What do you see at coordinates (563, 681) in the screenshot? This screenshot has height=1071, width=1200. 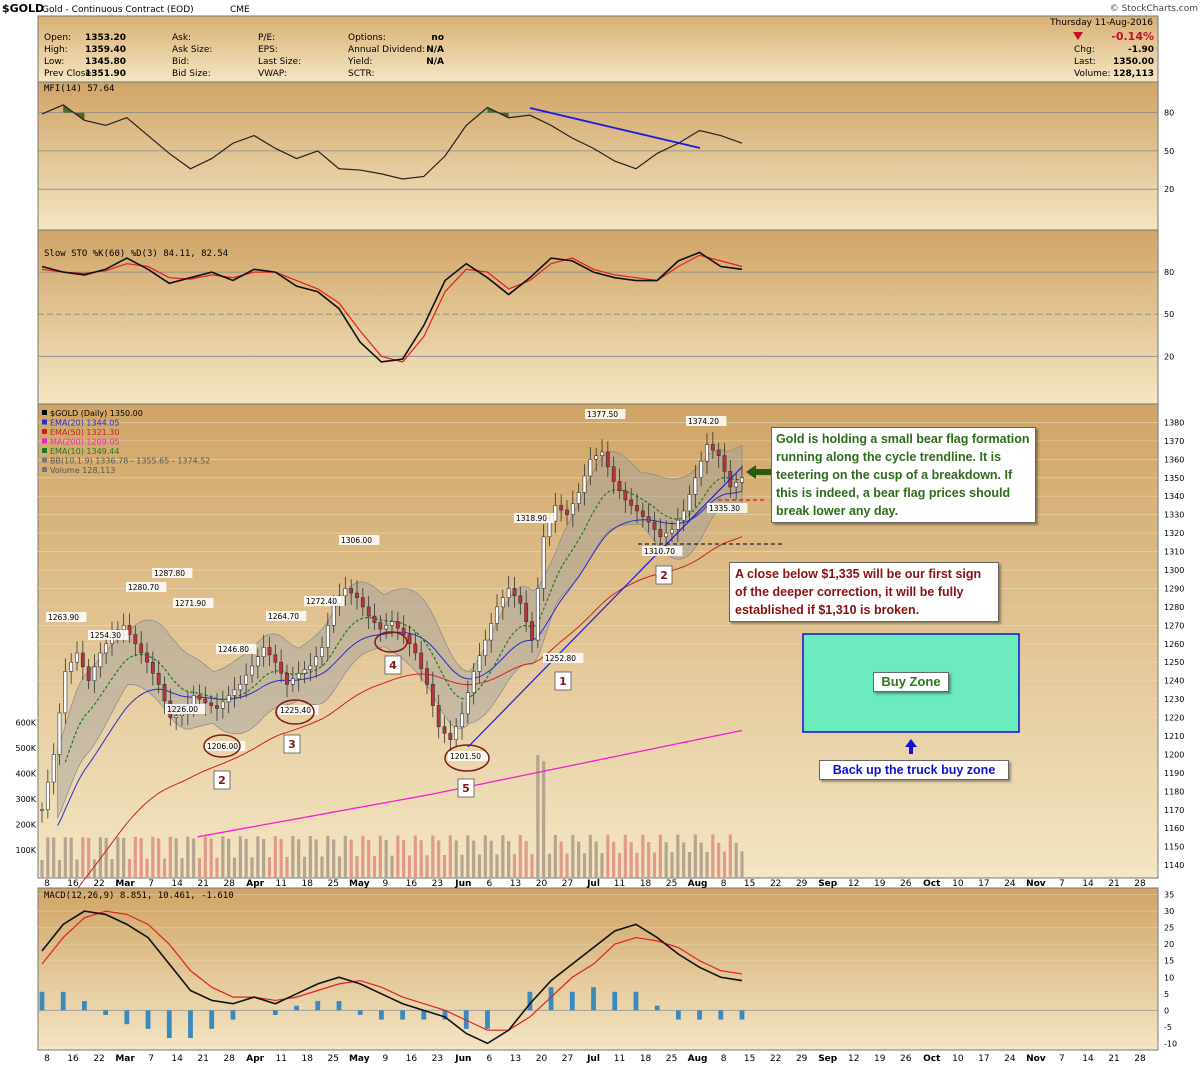 I see `wave-label: 1` at bounding box center [563, 681].